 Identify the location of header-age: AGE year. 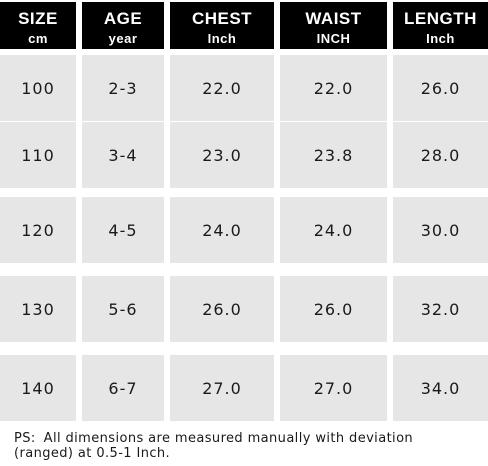
(123, 25).